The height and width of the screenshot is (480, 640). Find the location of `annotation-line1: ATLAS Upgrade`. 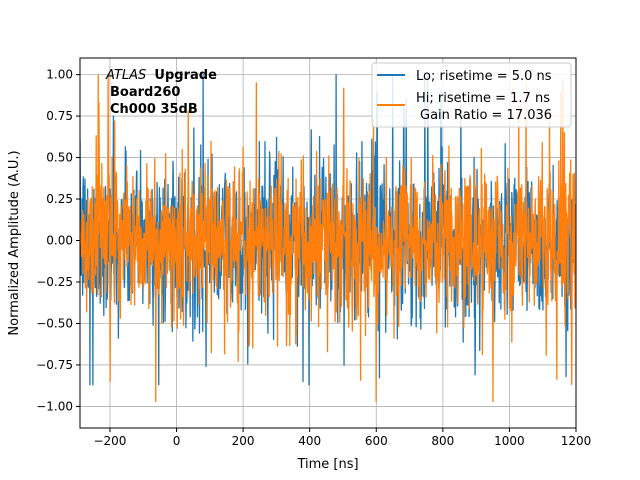

annotation-line1: ATLAS Upgrade is located at coordinates (161, 75).